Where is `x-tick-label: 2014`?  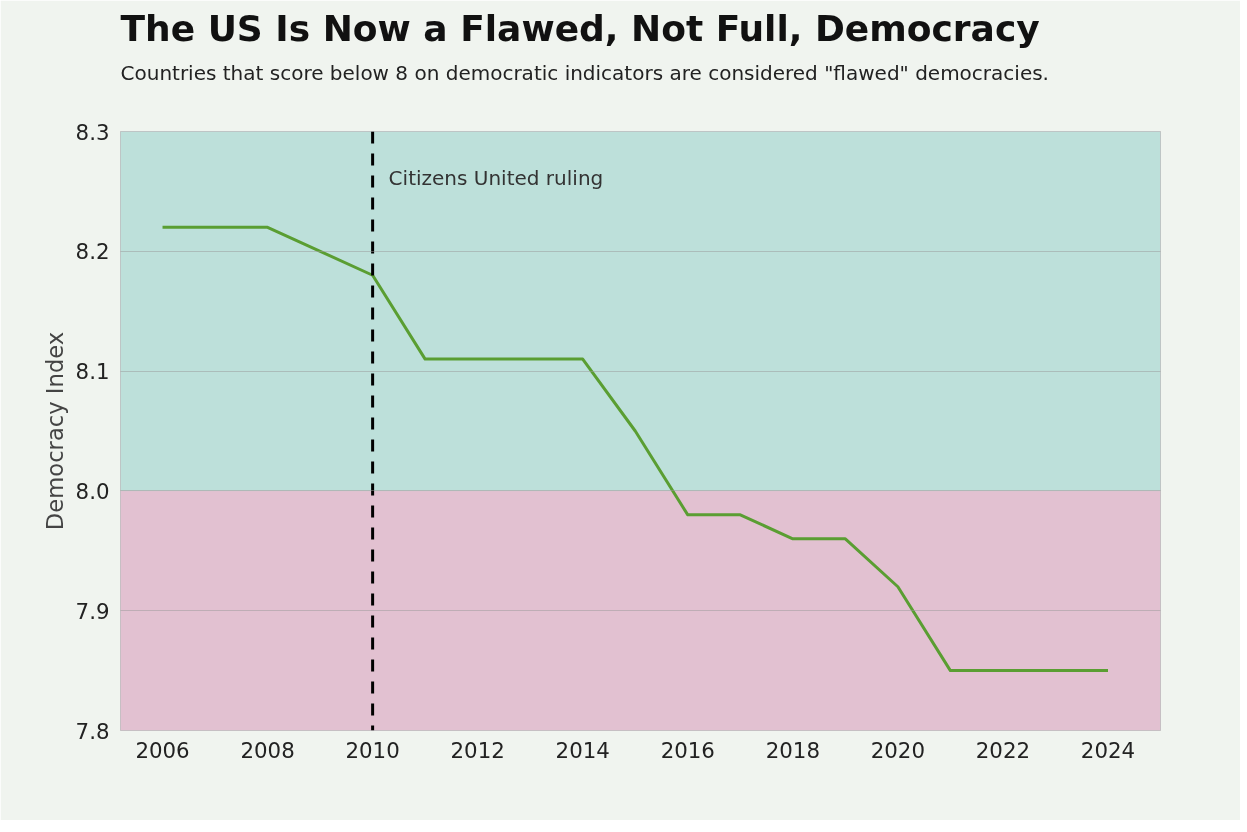
x-tick-label: 2014 is located at coordinates (582, 750).